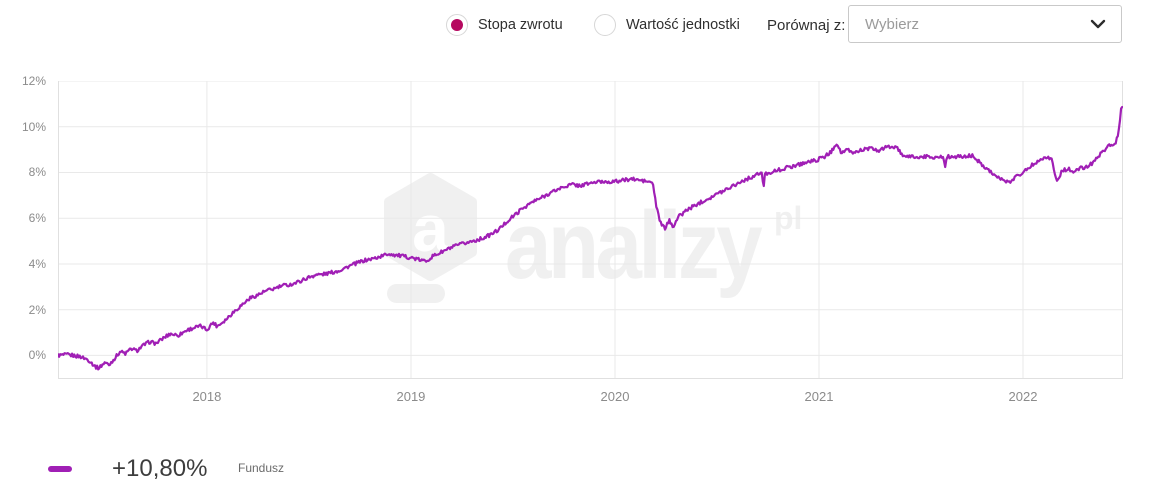 This screenshot has height=496, width=1155. Describe the element at coordinates (37, 355) in the screenshot. I see `y-axis-tick-label: 0%` at that location.